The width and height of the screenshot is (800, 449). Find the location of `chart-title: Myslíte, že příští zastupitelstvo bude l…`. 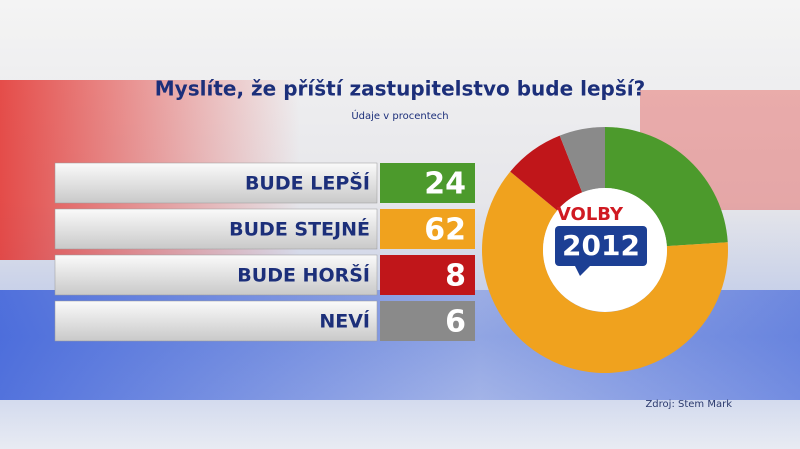

chart-title: Myslíte, že příští zastupitelstvo bude l… is located at coordinates (400, 89).